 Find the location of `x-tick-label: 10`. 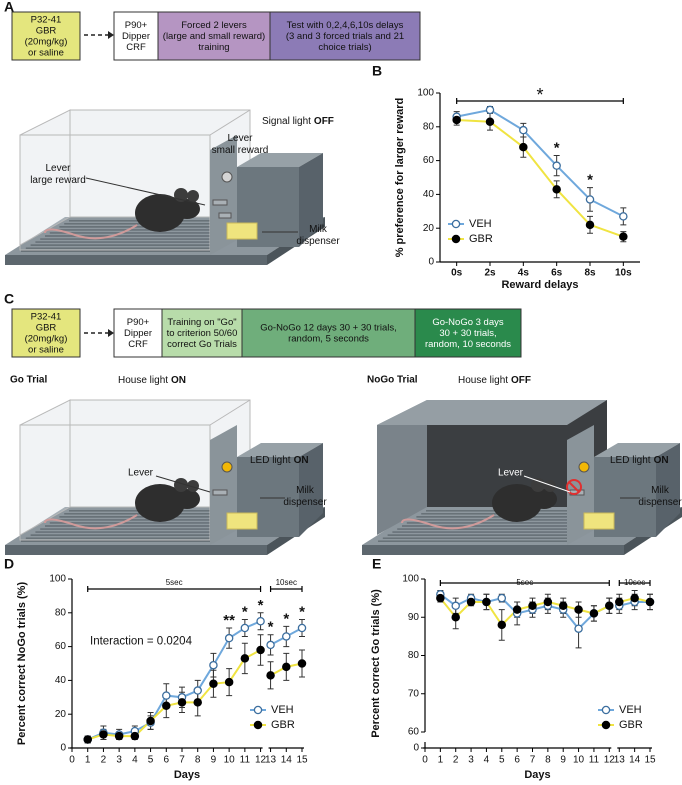

x-tick-label: 10 is located at coordinates (230, 760).